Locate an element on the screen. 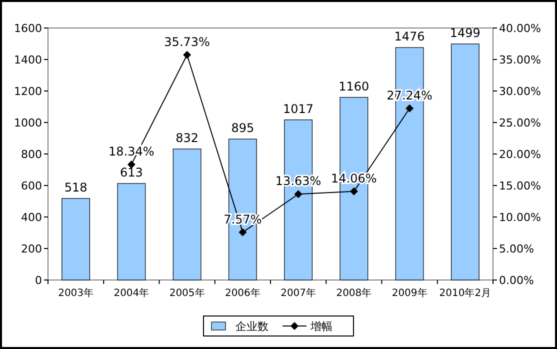  y-tick-label: 400 is located at coordinates (31, 217).